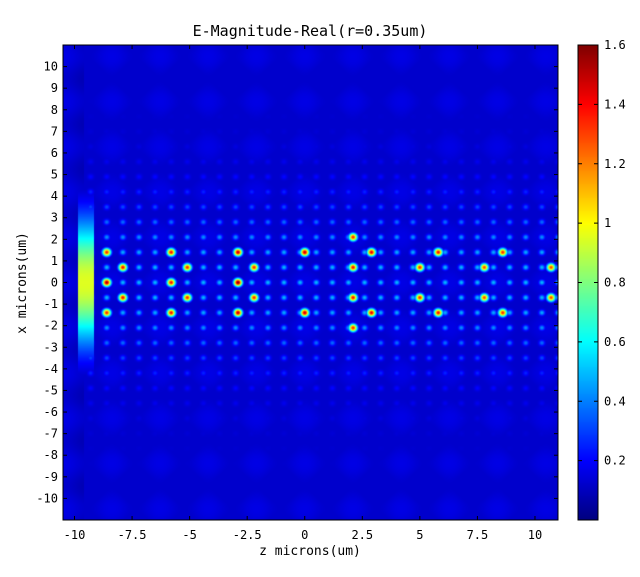 The width and height of the screenshot is (640, 577). Describe the element at coordinates (602, 253) in the screenshot. I see `colorbar-ticks: 0.2 0.4 0.6 0.8 1 1.2 1.4 1.6` at that location.